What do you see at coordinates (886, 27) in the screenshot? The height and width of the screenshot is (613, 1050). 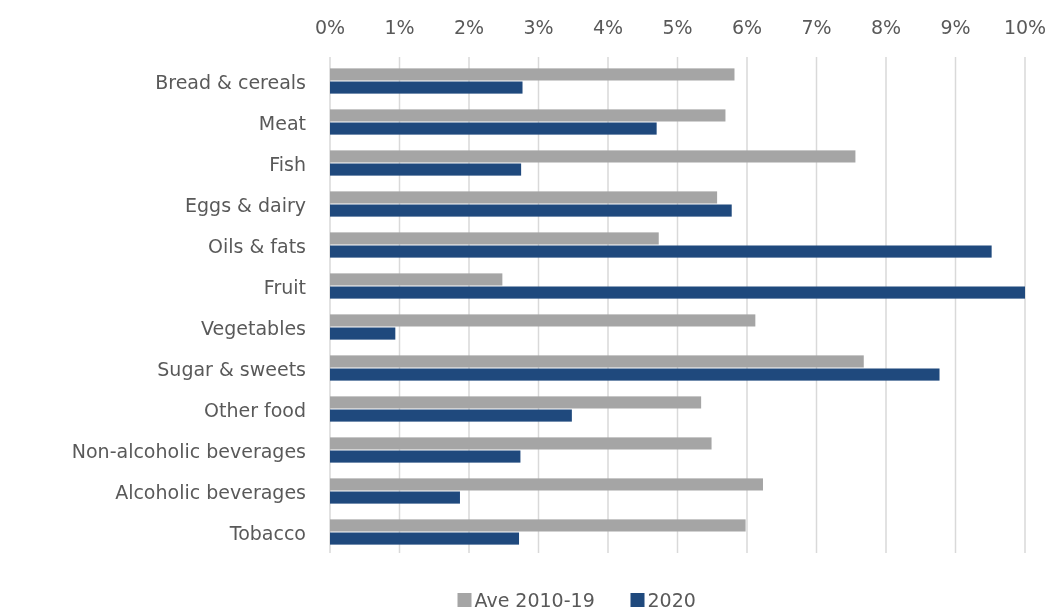 I see `x-tick-label: 8%` at bounding box center [886, 27].